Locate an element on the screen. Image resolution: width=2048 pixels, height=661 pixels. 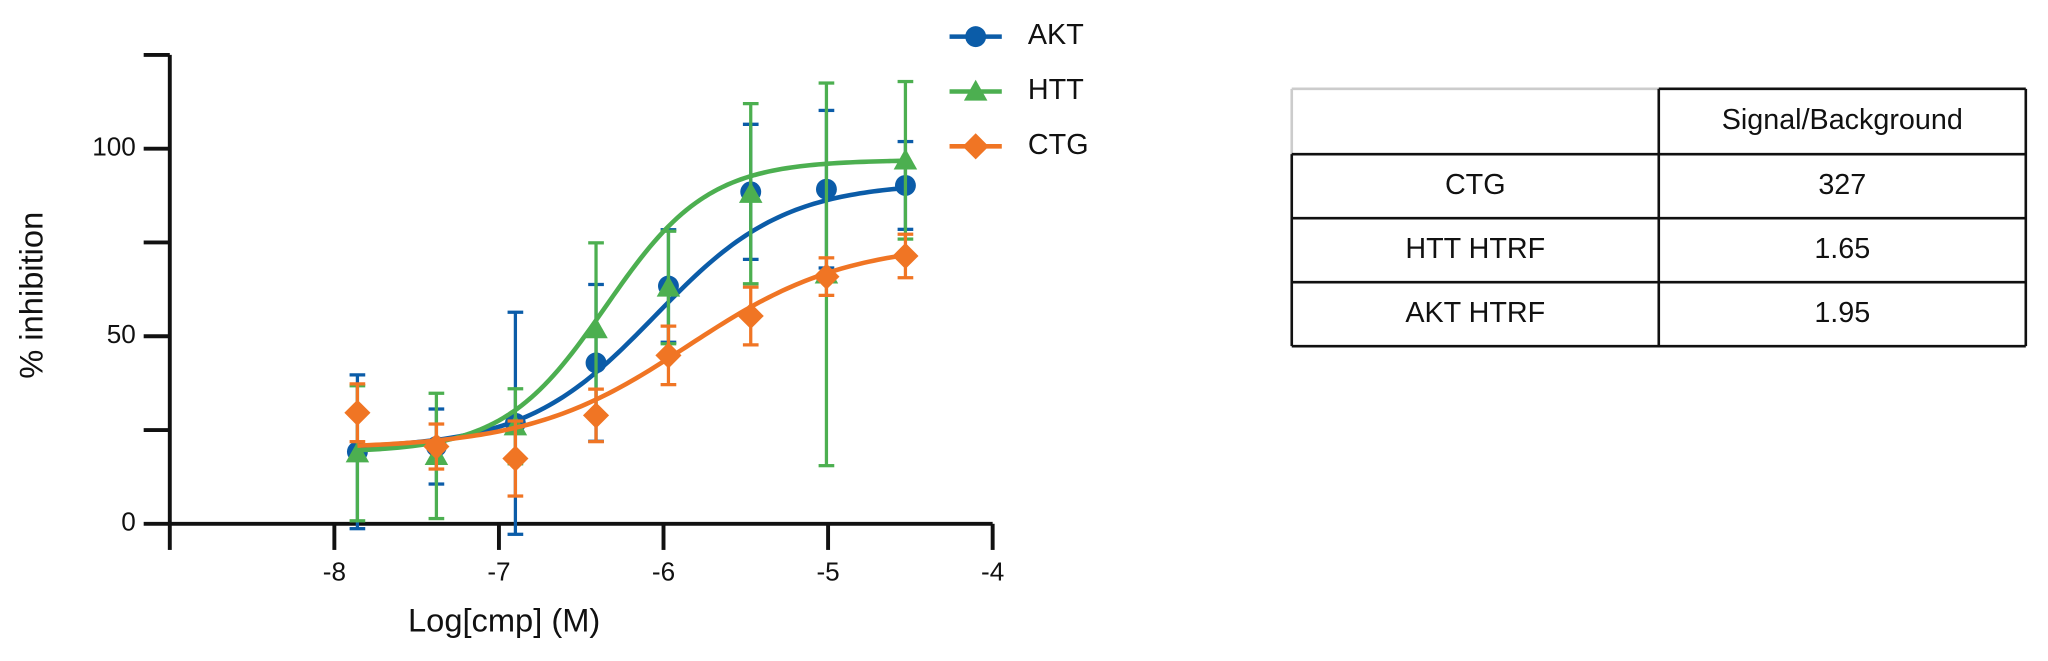
table-cell: 327 is located at coordinates (1842, 185).